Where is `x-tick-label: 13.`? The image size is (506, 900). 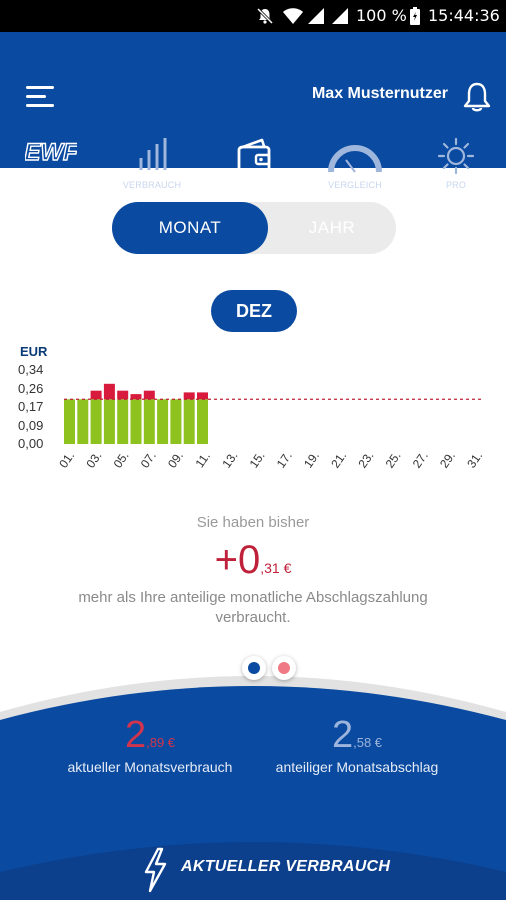 x-tick-label: 13. is located at coordinates (229, 460).